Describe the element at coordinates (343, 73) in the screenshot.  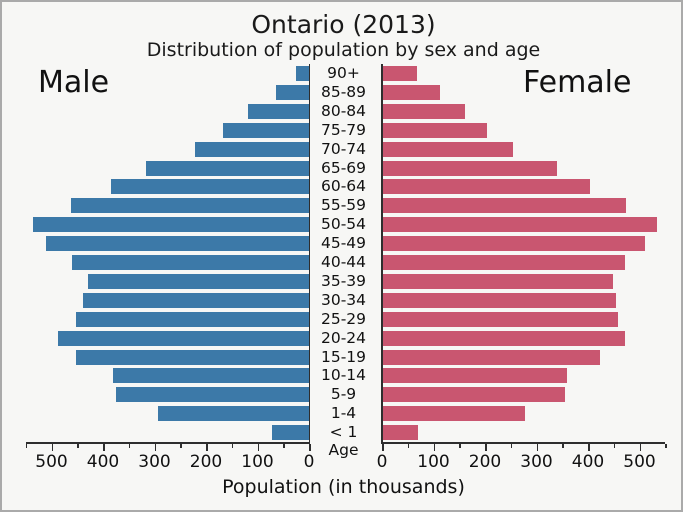
I see `age-group-label: 90+` at that location.